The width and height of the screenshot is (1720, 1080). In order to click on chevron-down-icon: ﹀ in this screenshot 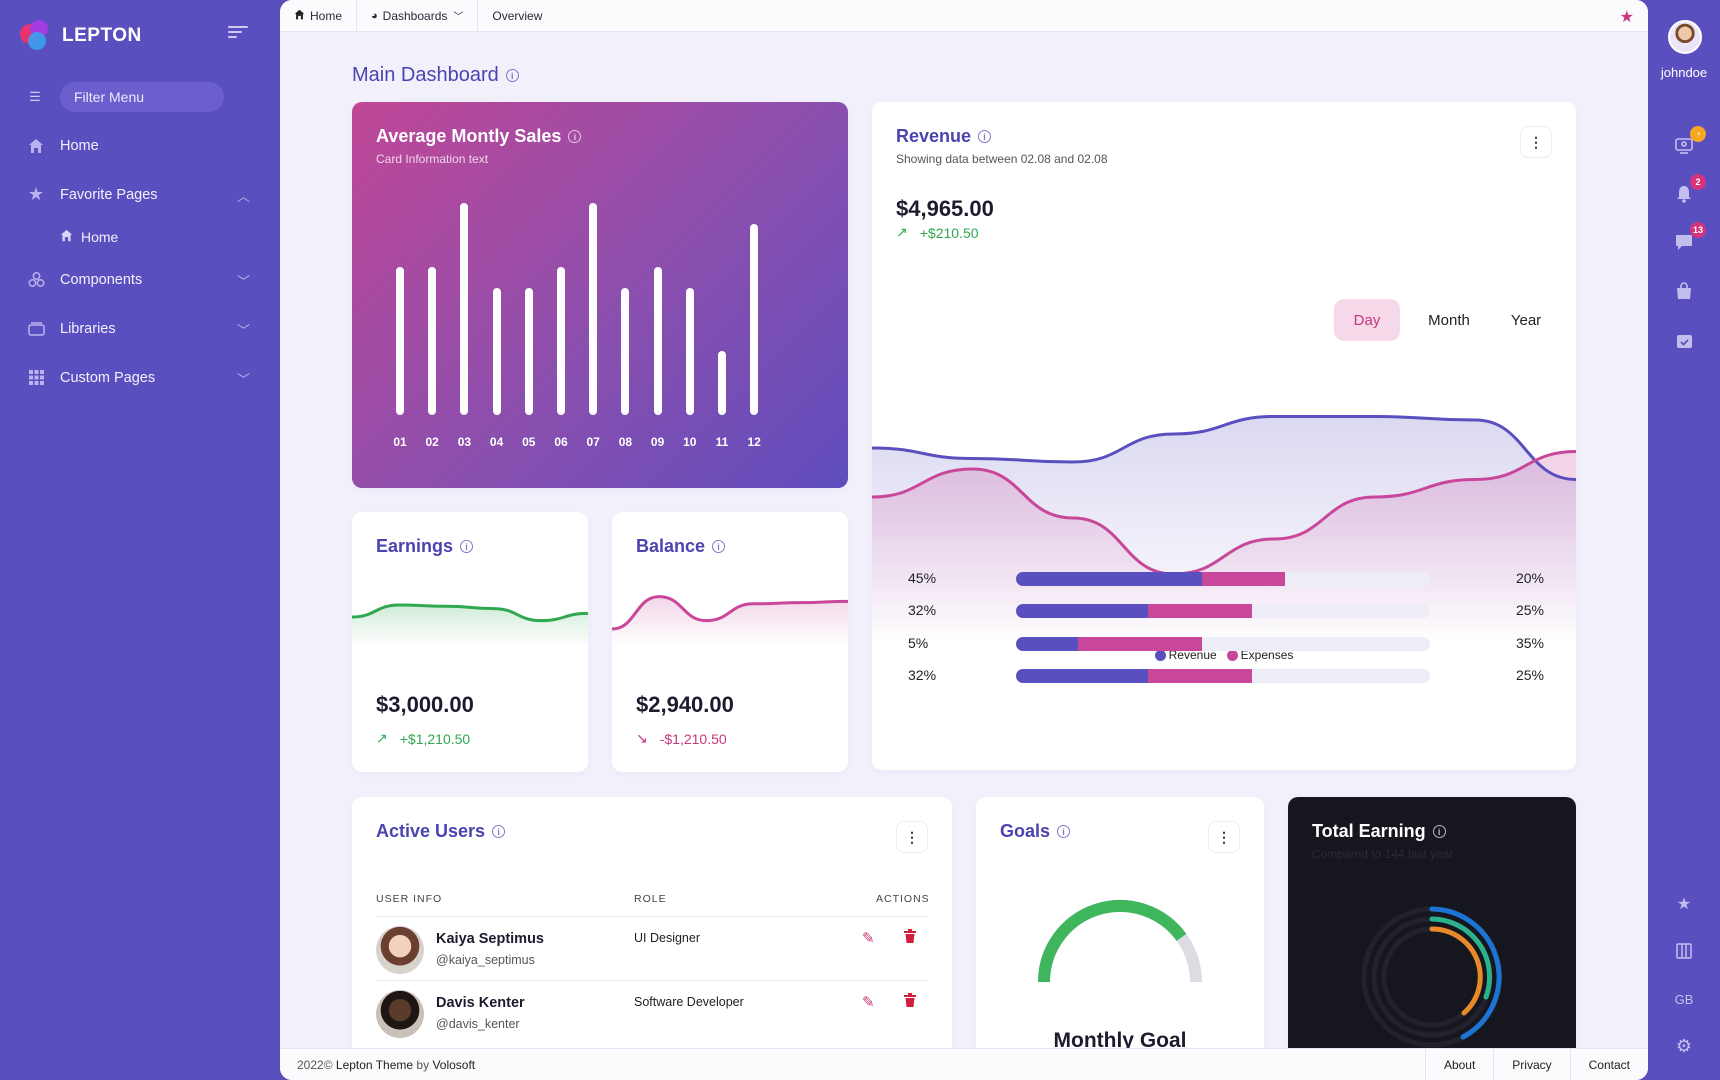, I will do `click(458, 17)`.